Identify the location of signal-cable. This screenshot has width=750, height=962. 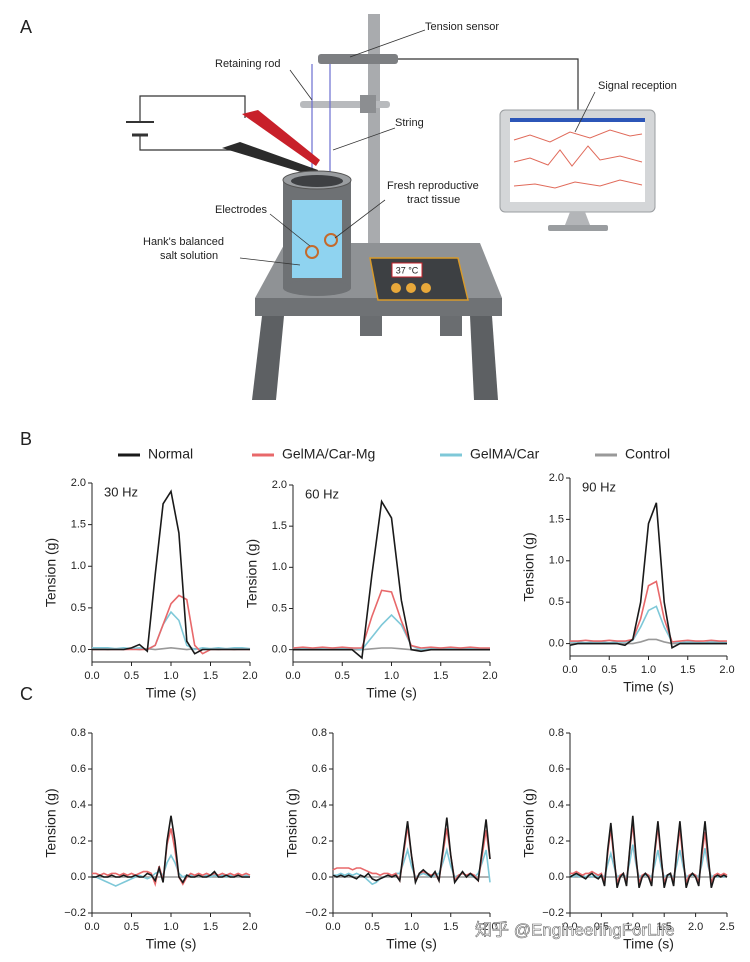
(488, 85).